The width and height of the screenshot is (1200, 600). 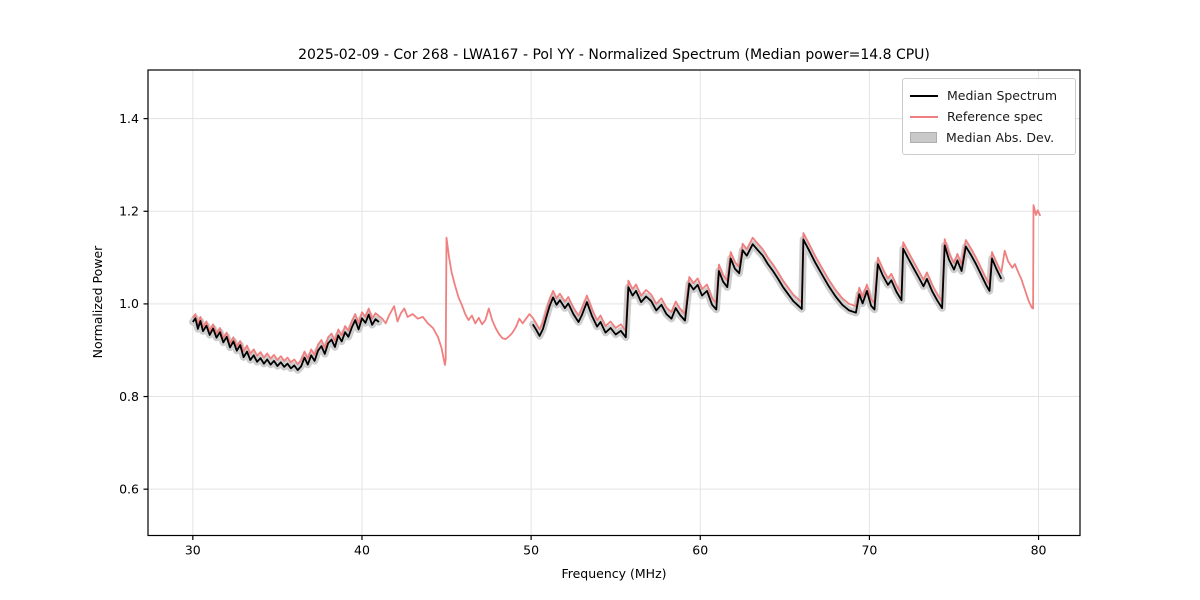 I want to click on legend-label: Median Abs. Dev., so click(x=1000, y=137).